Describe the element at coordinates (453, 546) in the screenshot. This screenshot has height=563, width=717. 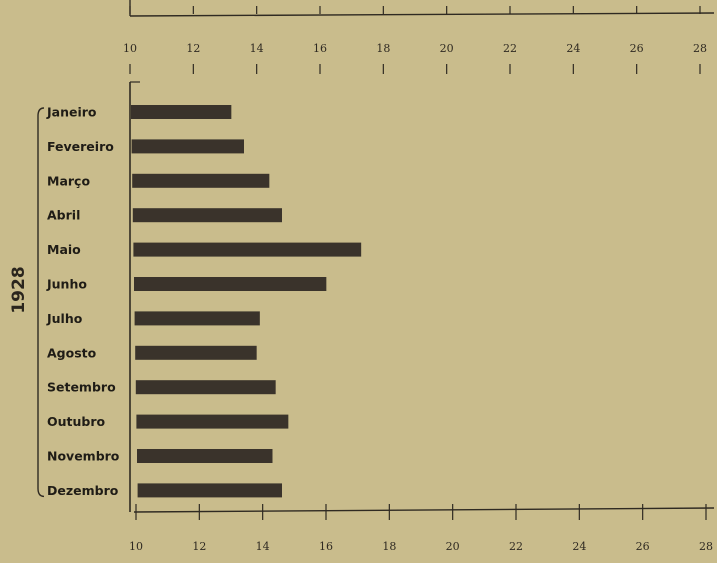
I see `bottom-tick-label: 20` at that location.